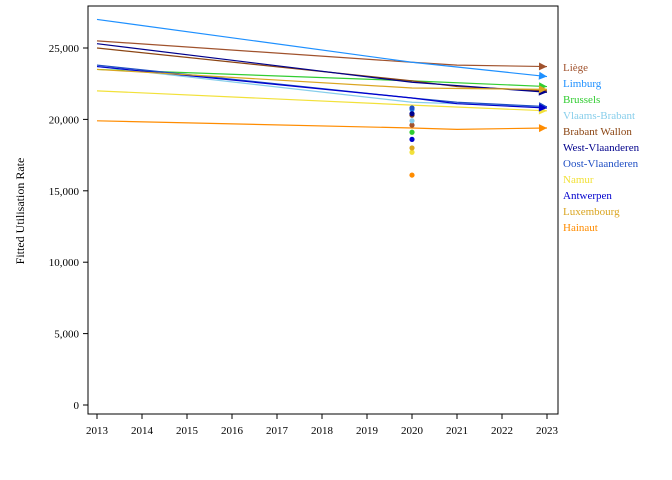 The width and height of the screenshot is (672, 480). What do you see at coordinates (547, 431) in the screenshot?
I see `x-tick-label: 2023` at bounding box center [547, 431].